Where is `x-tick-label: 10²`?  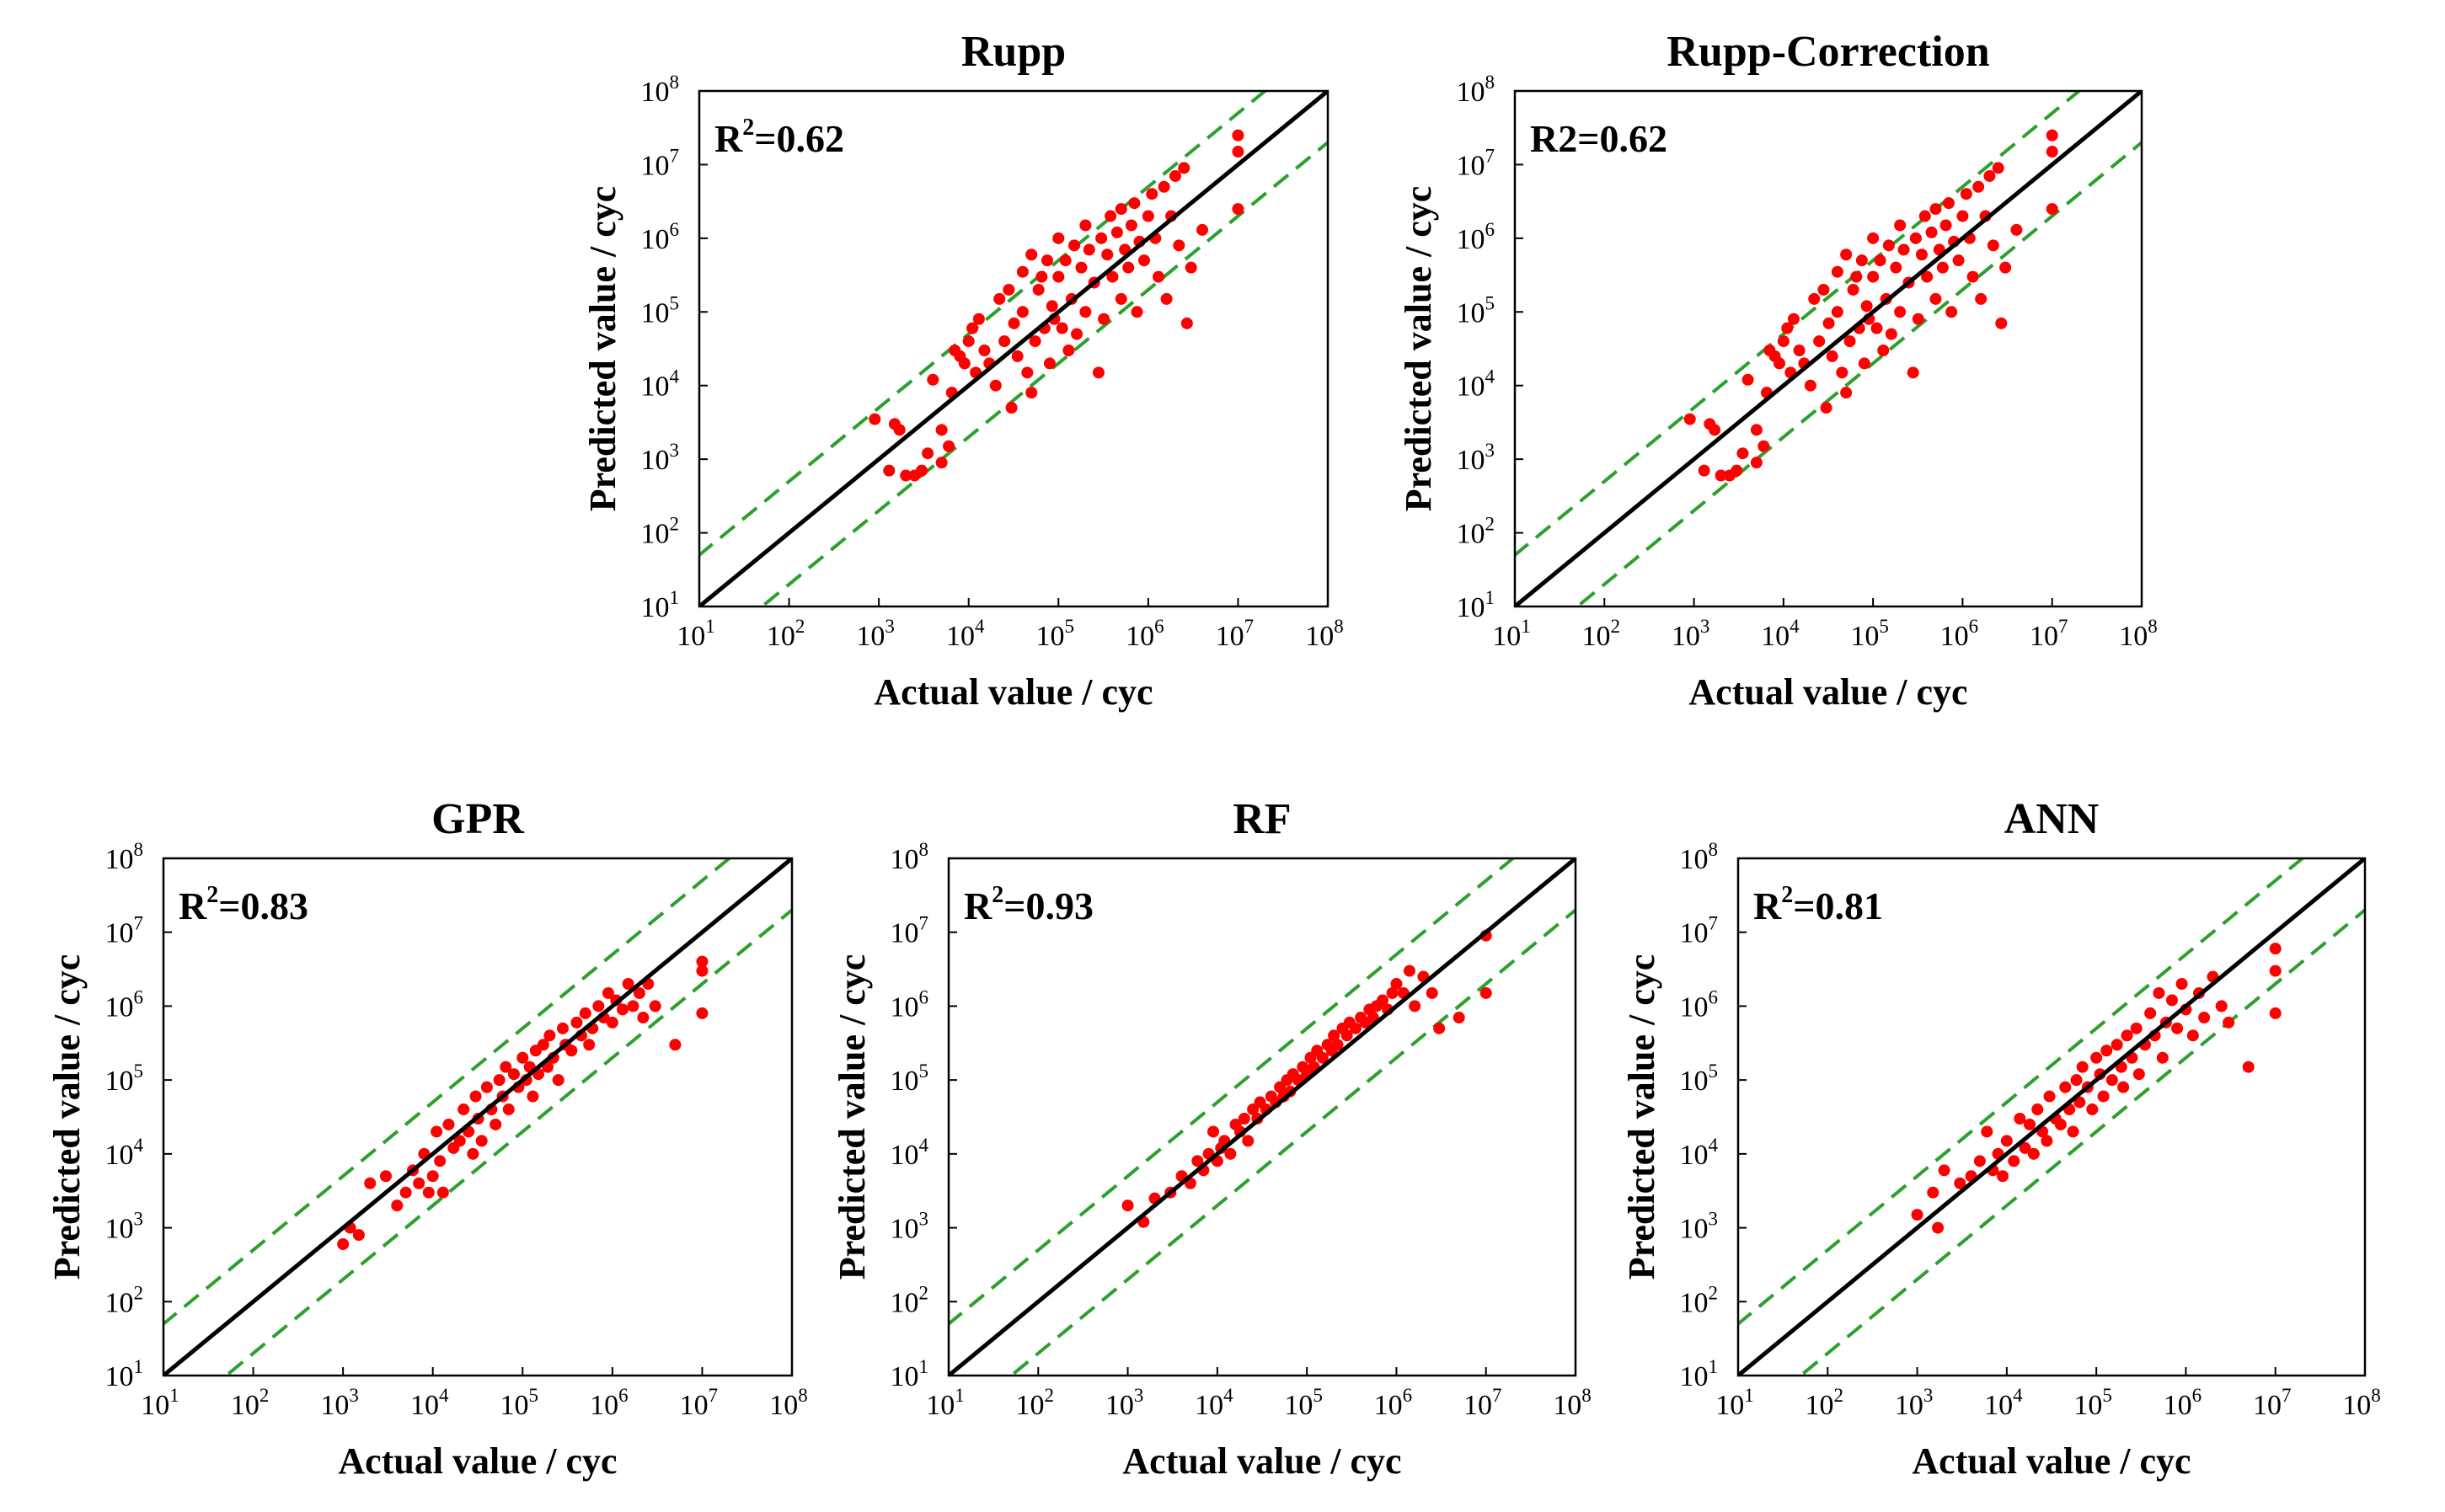 x-tick-label: 10² is located at coordinates (1601, 634).